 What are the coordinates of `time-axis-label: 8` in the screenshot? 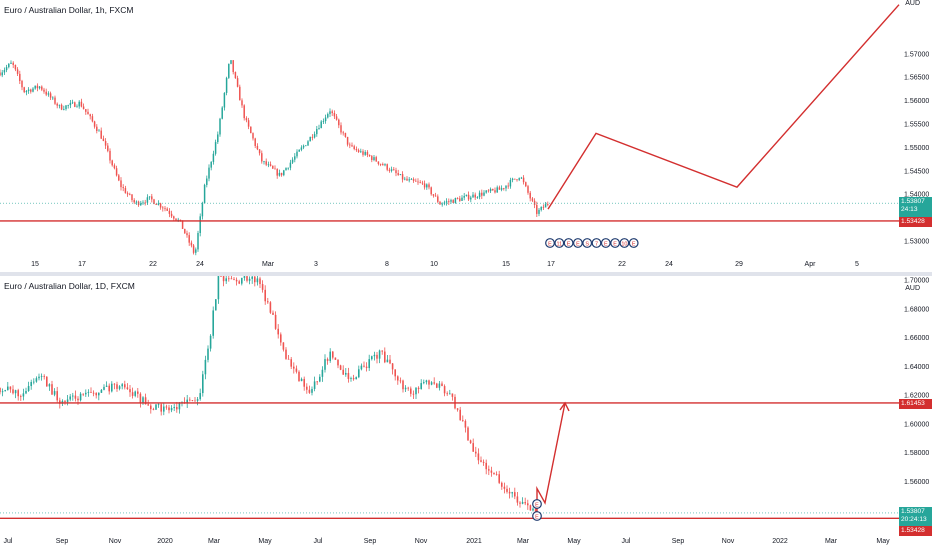 It's located at (387, 264).